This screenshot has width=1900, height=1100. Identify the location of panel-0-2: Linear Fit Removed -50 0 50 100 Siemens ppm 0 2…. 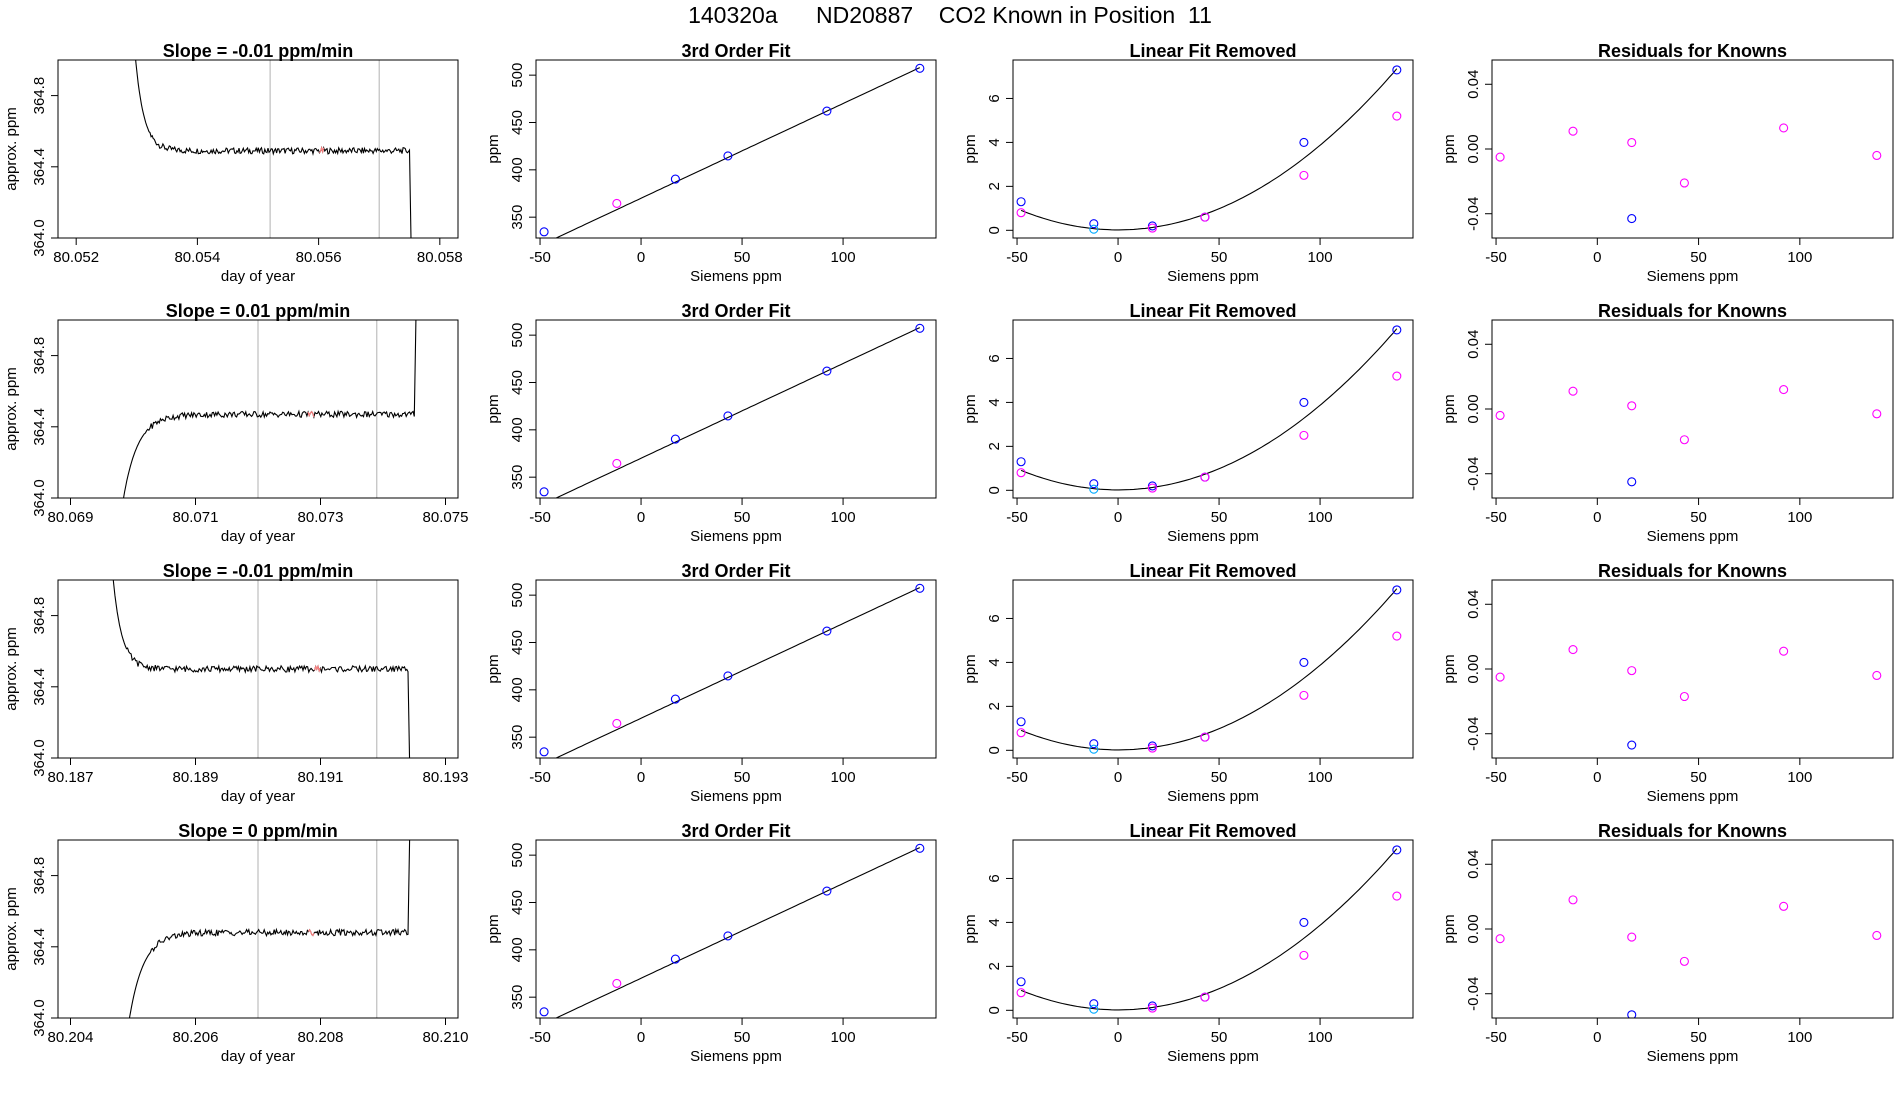
(1188, 163).